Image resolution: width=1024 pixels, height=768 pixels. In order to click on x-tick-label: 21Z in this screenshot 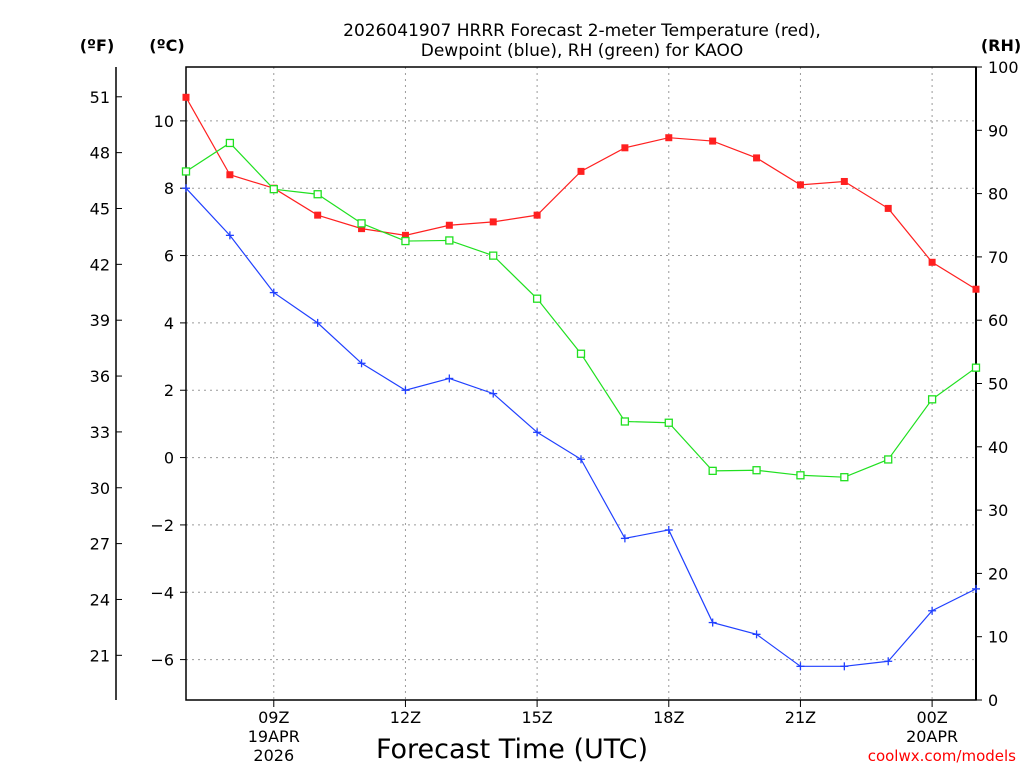, I will do `click(800, 717)`.